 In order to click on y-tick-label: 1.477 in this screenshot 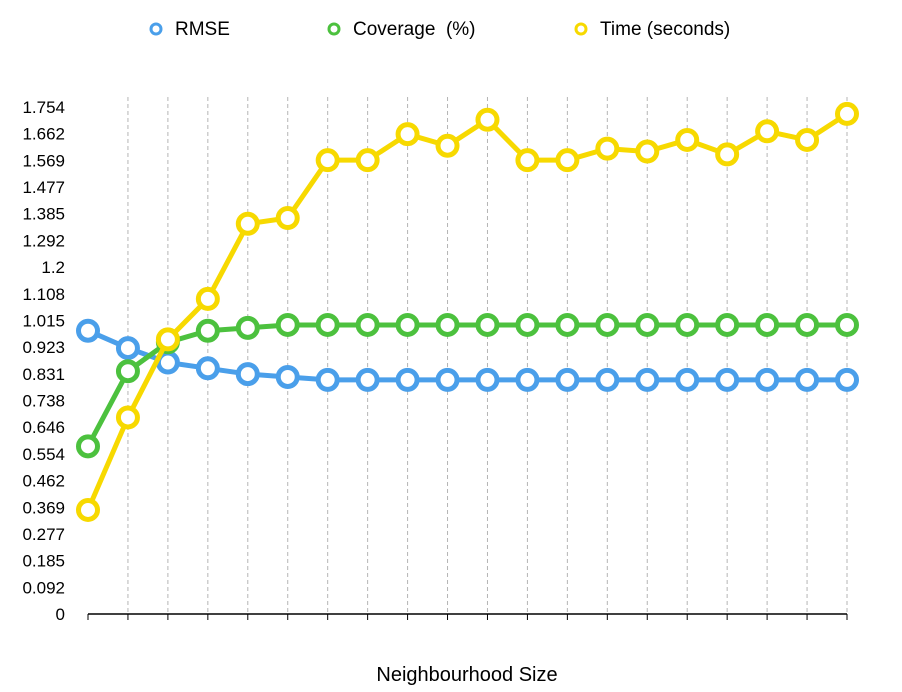, I will do `click(43, 187)`.